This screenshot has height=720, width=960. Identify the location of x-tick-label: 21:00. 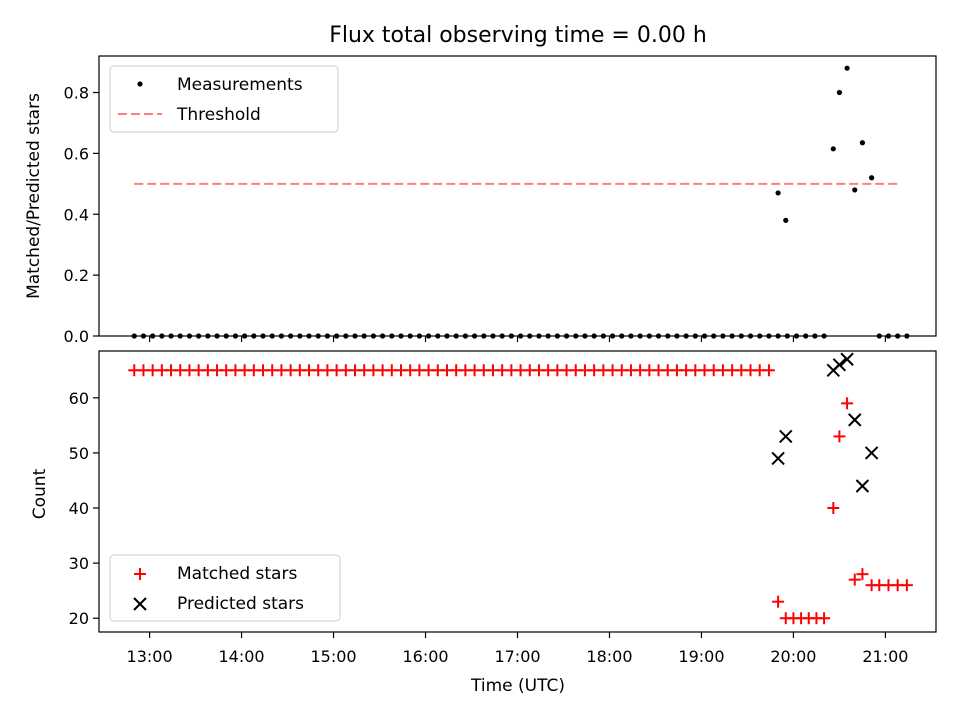
(885, 656).